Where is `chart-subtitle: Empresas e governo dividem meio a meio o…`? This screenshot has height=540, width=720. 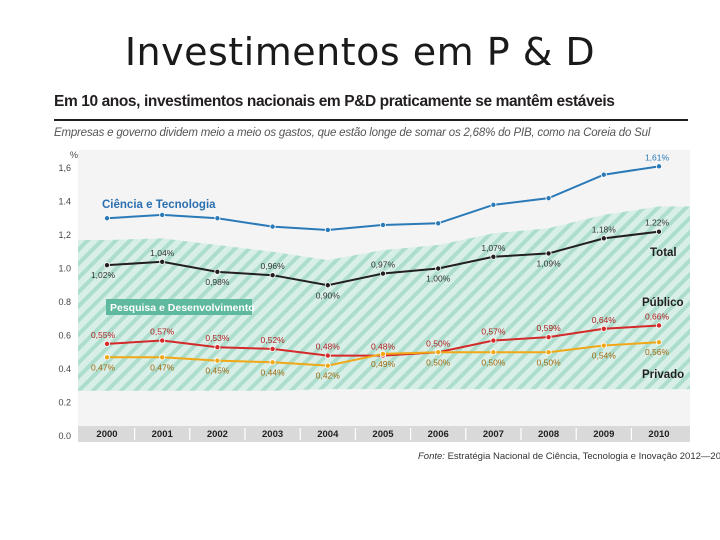 chart-subtitle: Empresas e governo dividem meio a meio o… is located at coordinates (352, 133).